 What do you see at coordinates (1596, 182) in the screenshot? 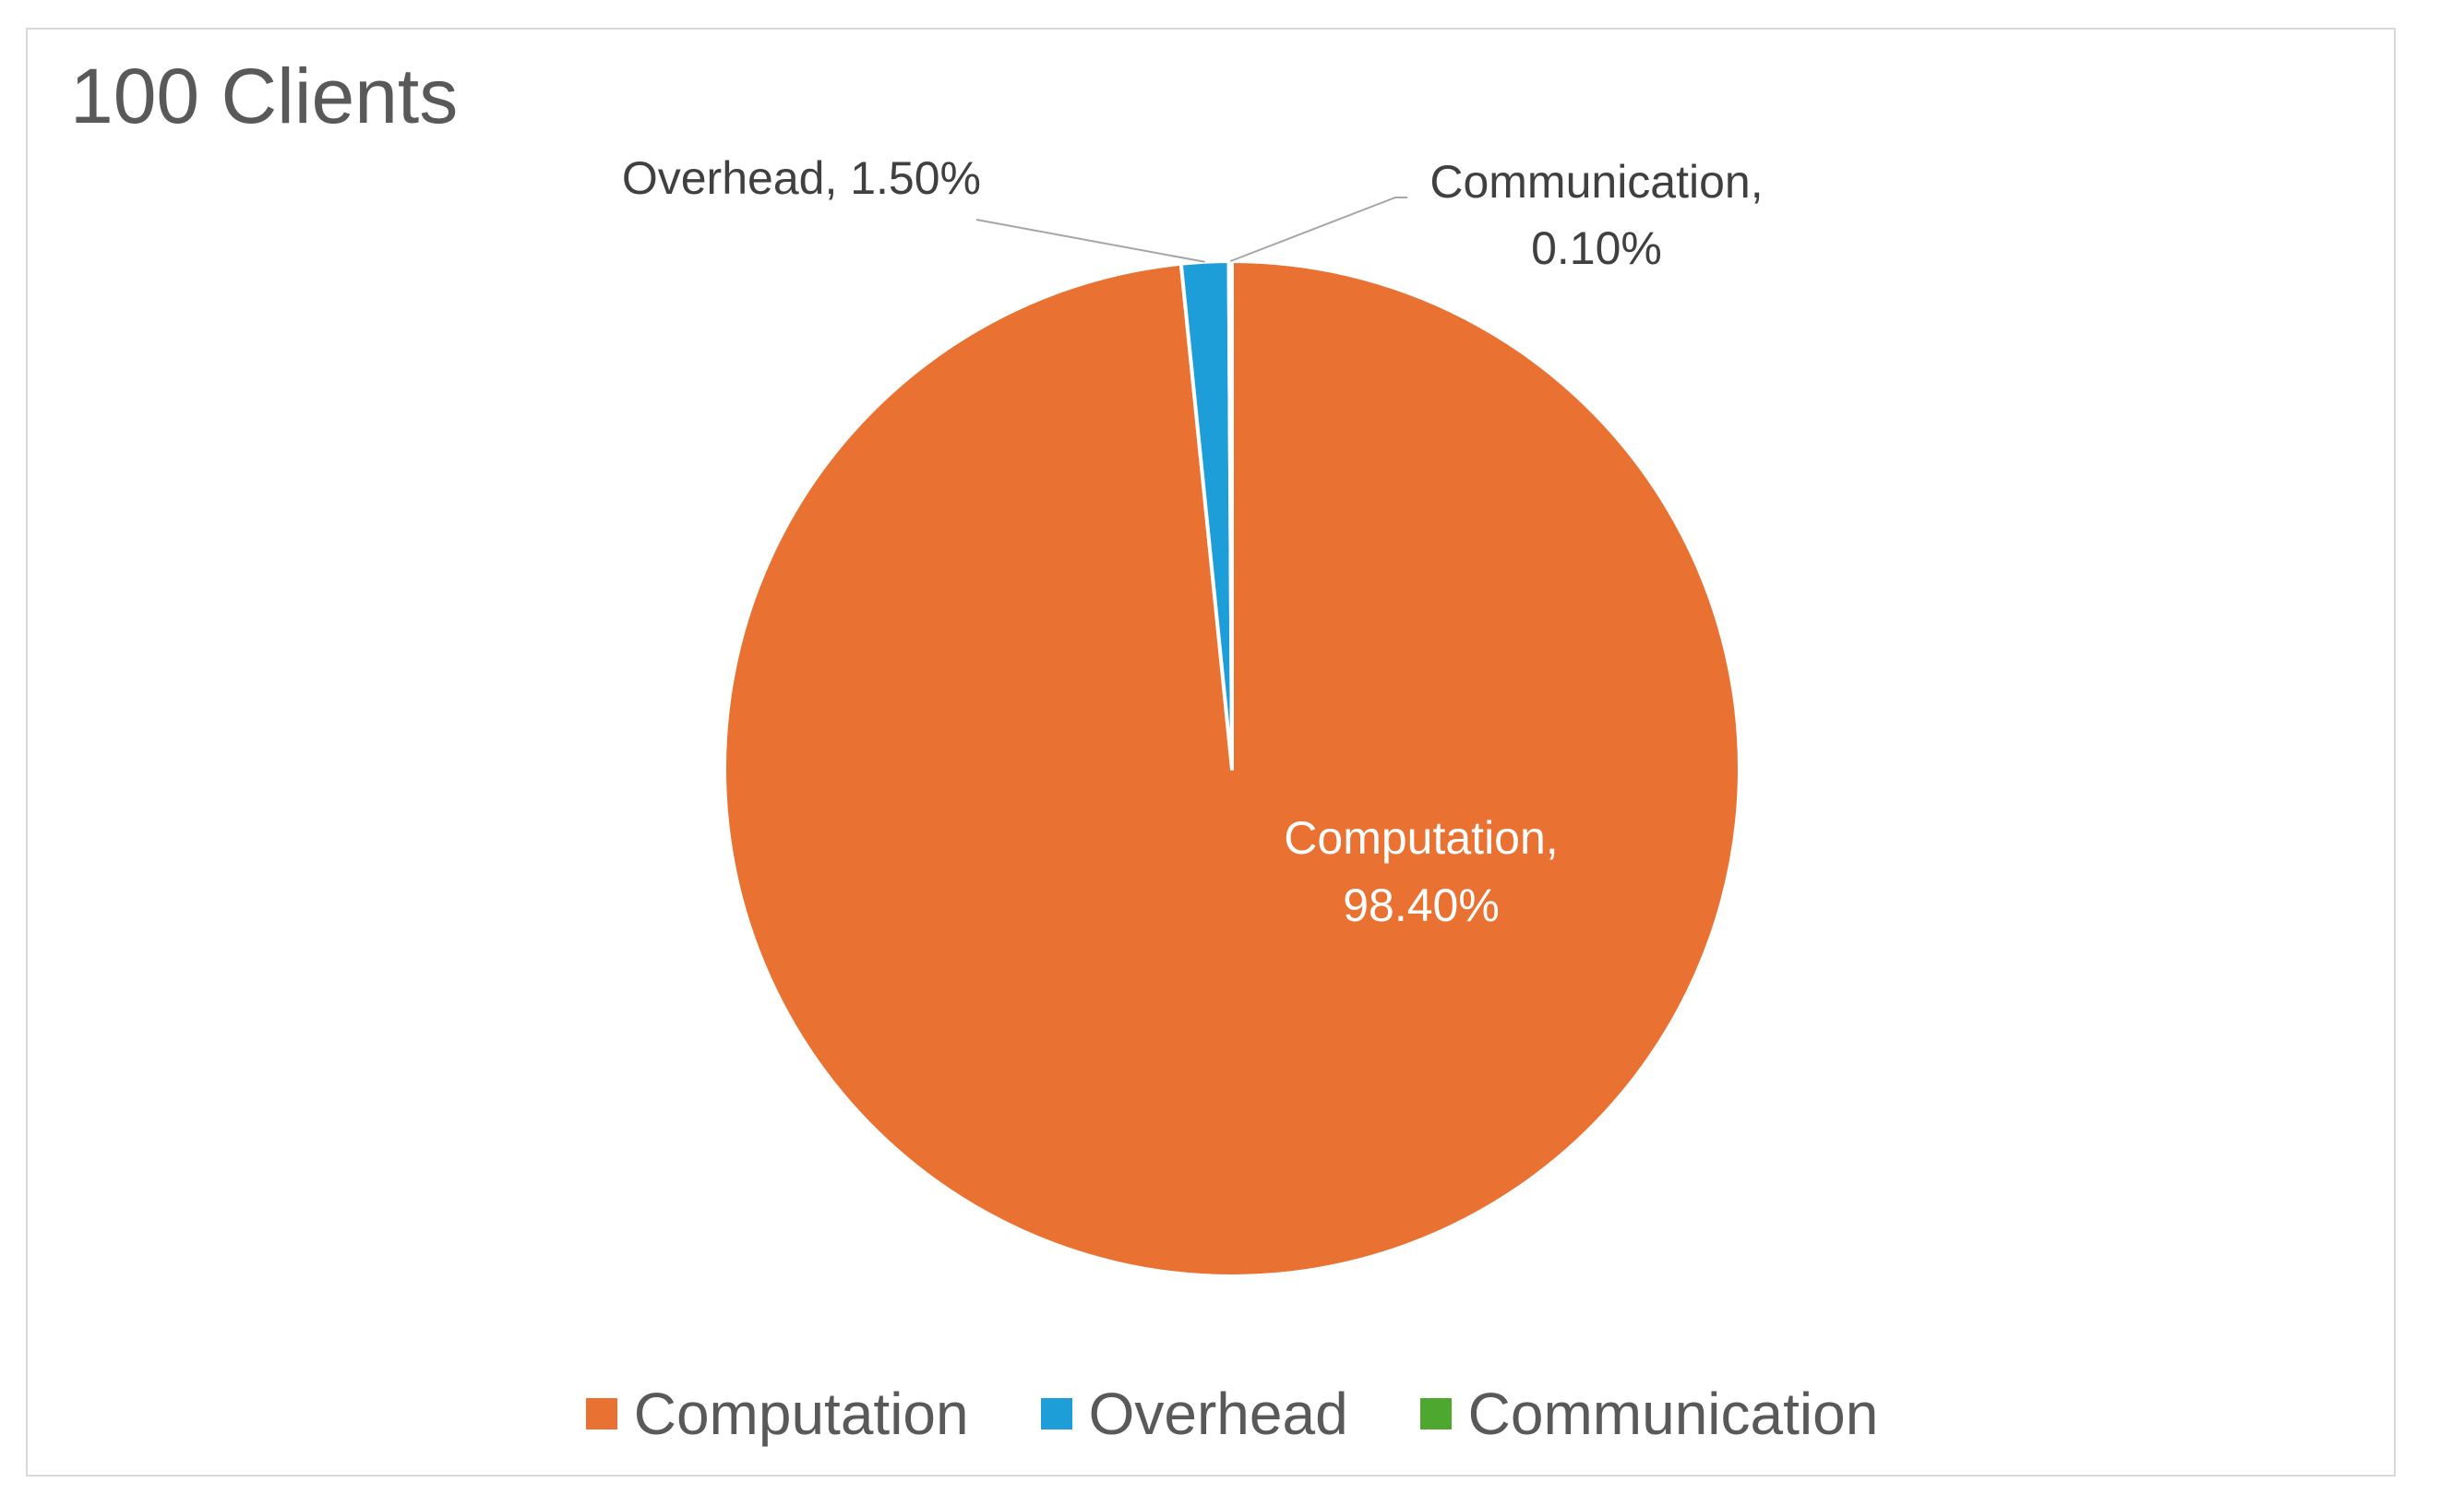
I see `data-label-communication-name: Communication,` at bounding box center [1596, 182].